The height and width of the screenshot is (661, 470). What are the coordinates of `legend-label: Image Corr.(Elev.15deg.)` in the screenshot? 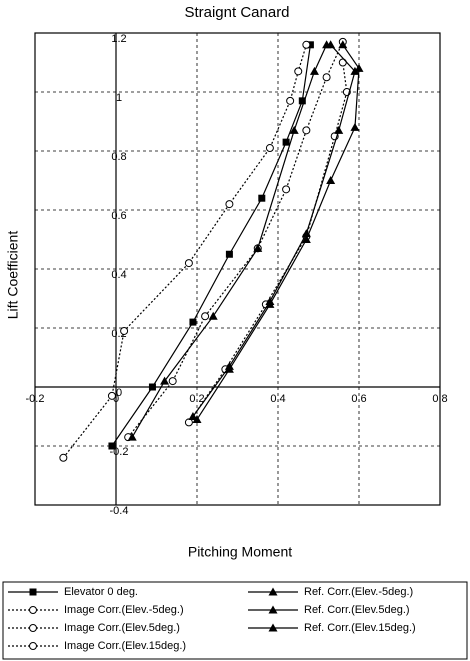 It's located at (125, 646).